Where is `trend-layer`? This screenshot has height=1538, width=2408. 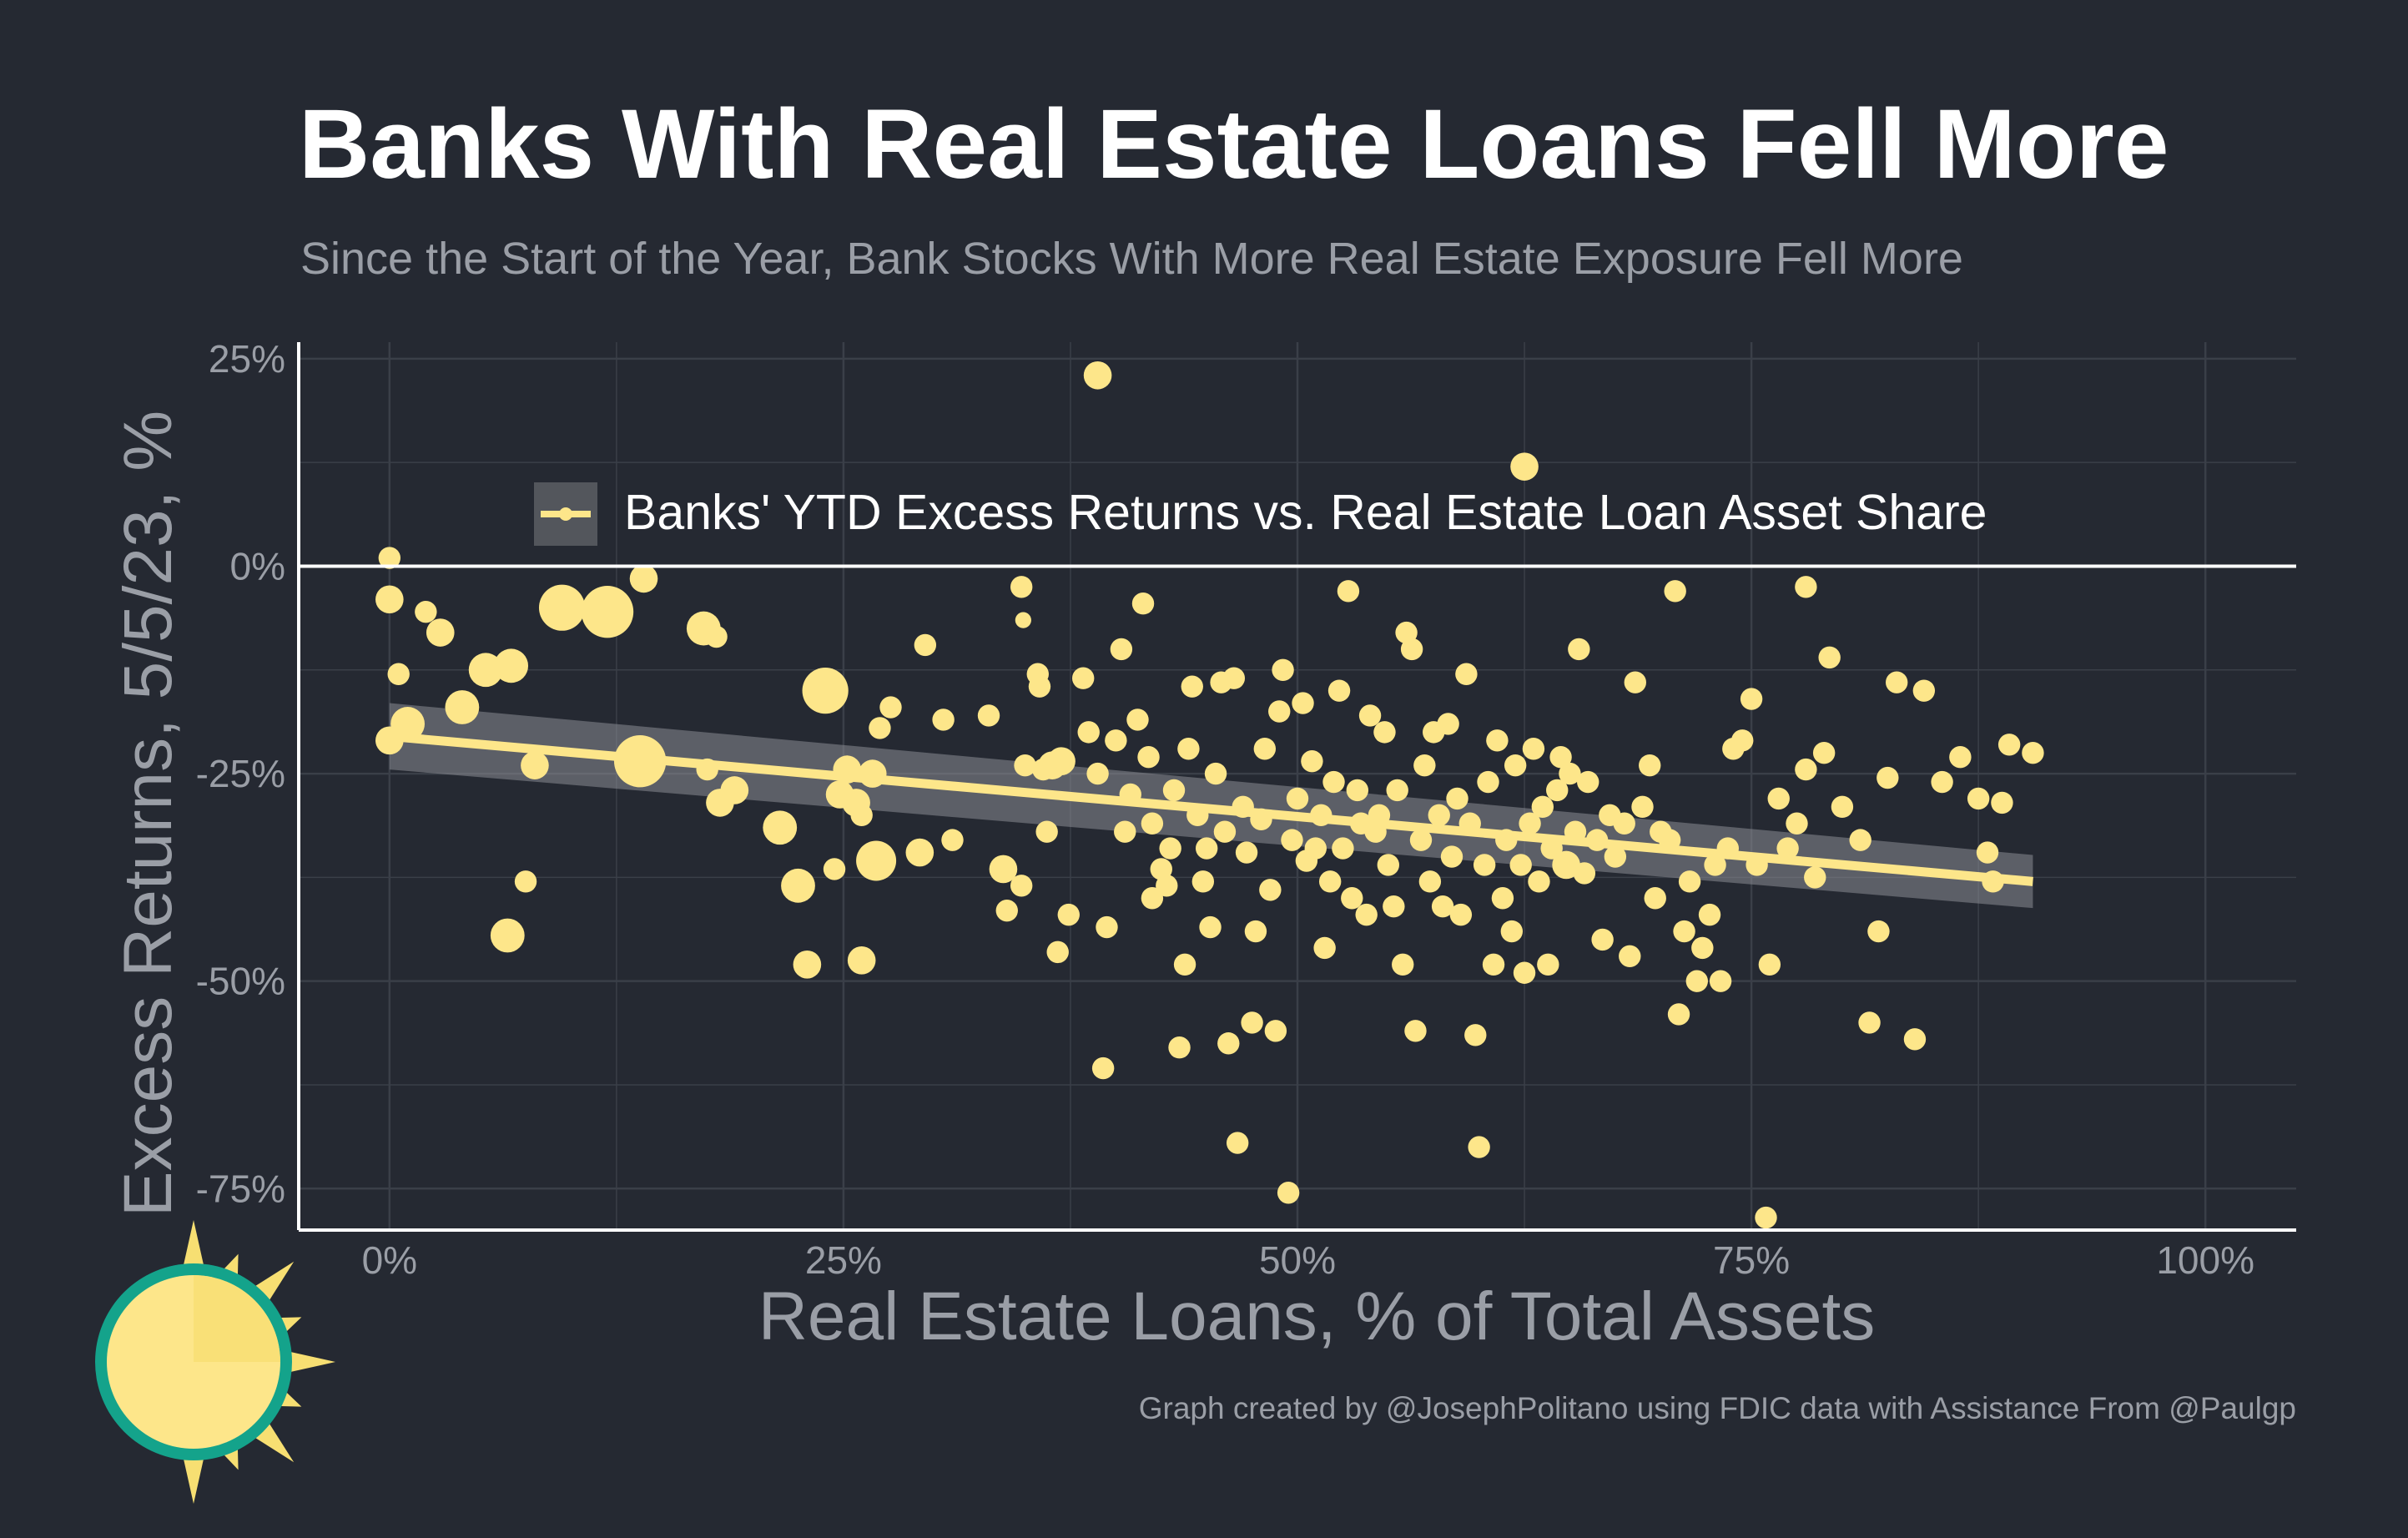 trend-layer is located at coordinates (1211, 808).